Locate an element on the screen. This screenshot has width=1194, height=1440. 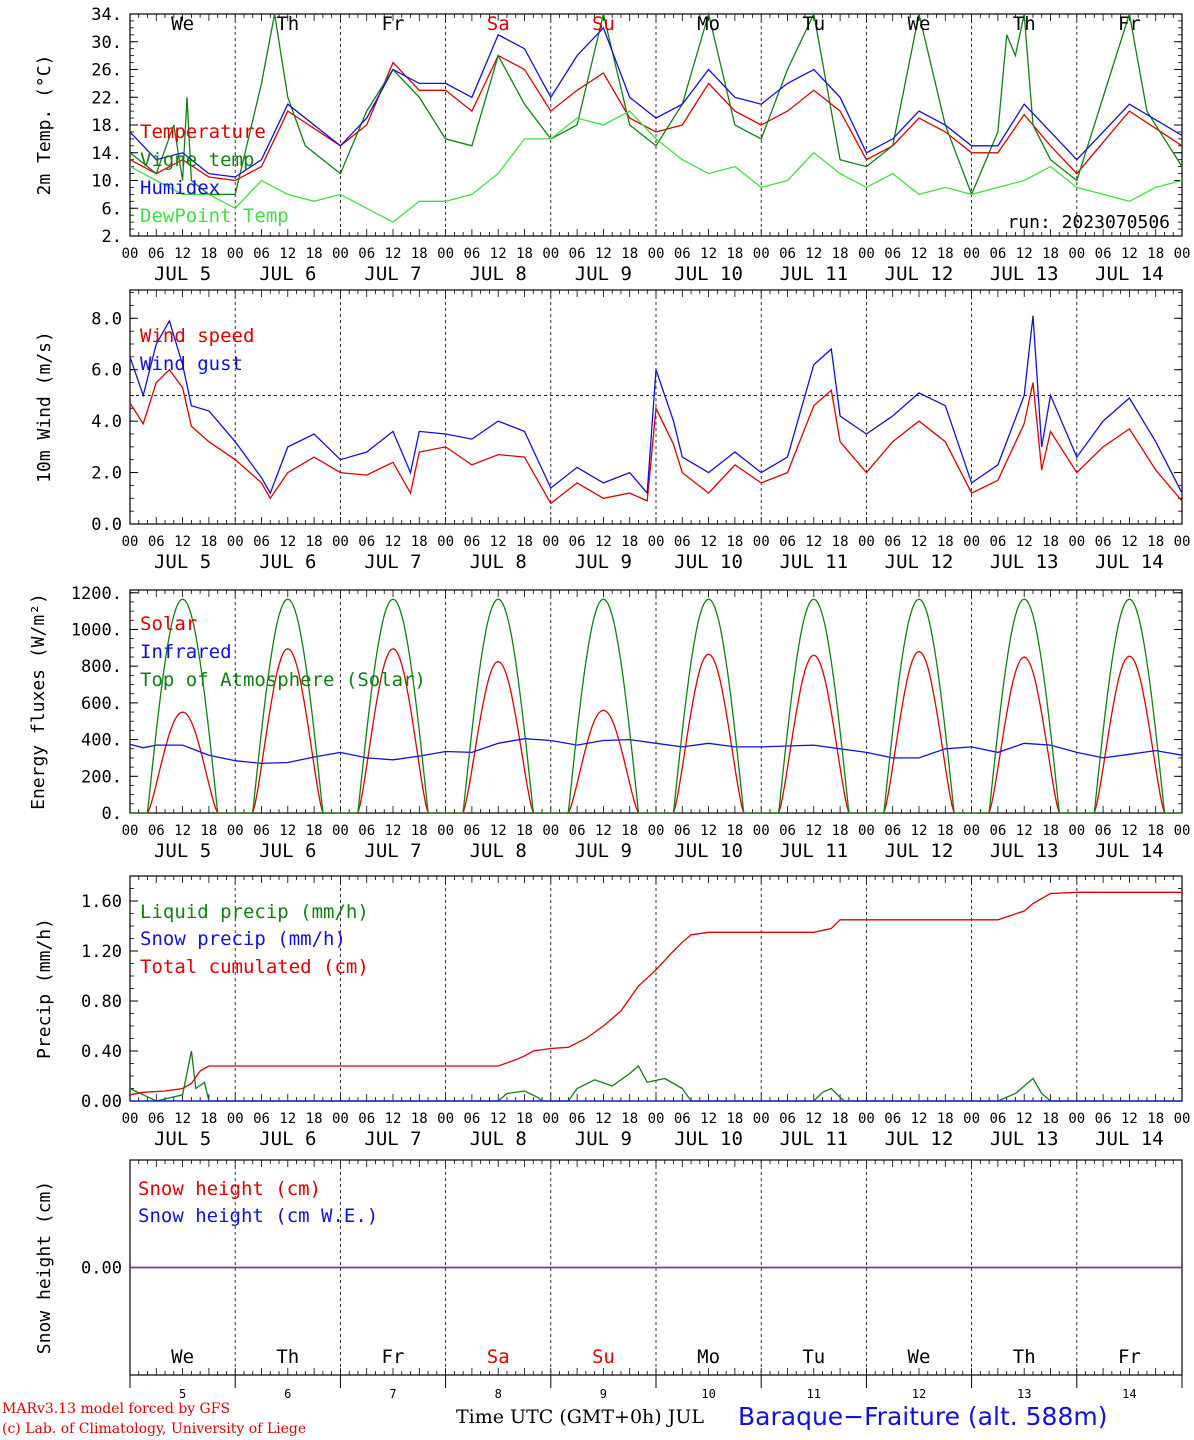
y-tick-label: 600. is located at coordinates (101, 704).